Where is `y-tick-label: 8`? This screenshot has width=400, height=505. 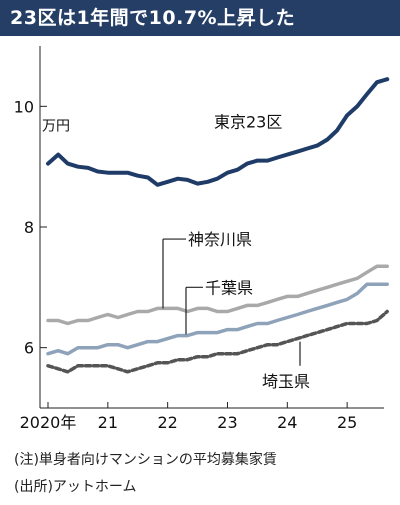
y-tick-label: 8 is located at coordinates (29, 227).